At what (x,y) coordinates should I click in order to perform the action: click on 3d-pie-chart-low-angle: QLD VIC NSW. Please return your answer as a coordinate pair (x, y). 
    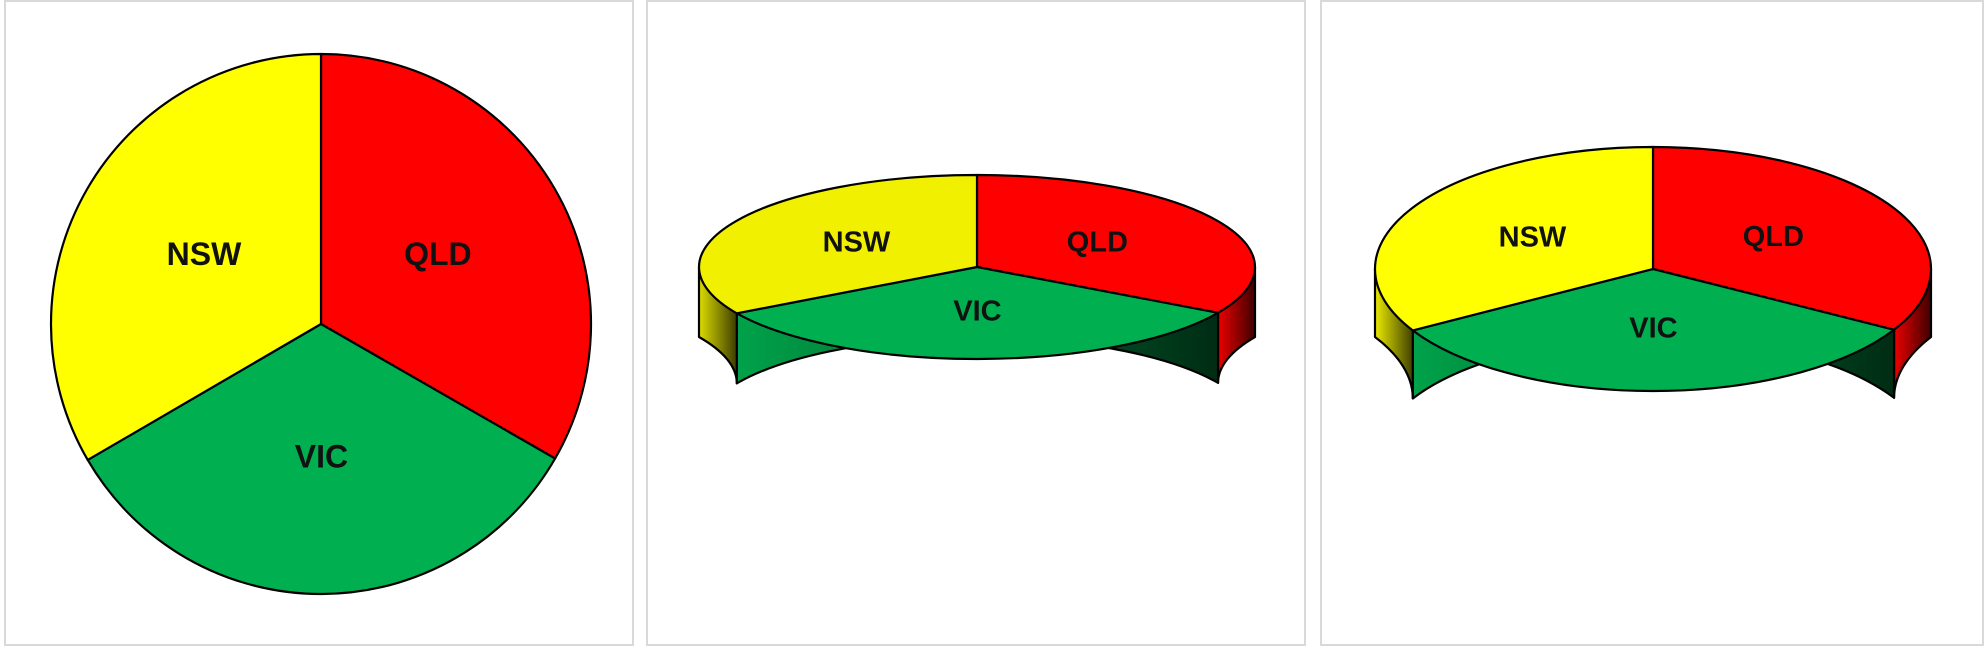
    Looking at the image, I should click on (977, 279).